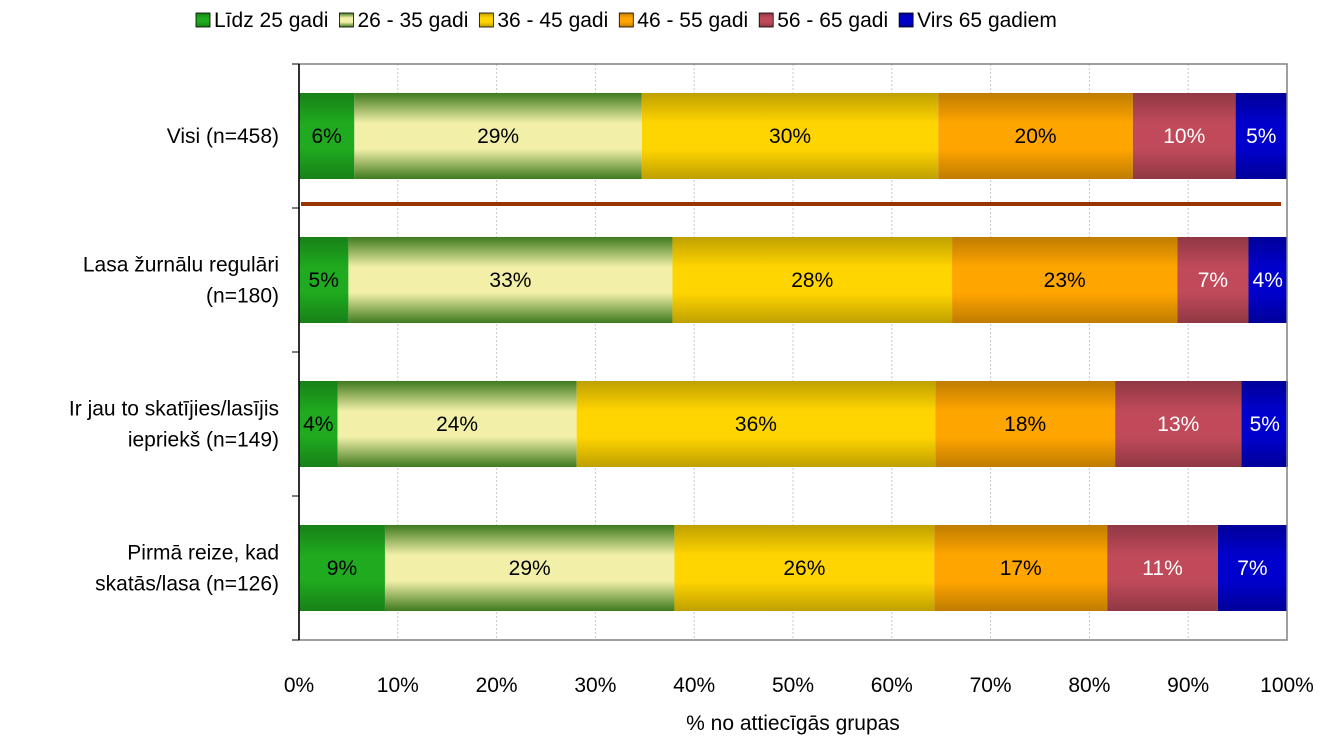 The height and width of the screenshot is (745, 1325). Describe the element at coordinates (1089, 685) in the screenshot. I see `x-tick-label: 80%` at that location.